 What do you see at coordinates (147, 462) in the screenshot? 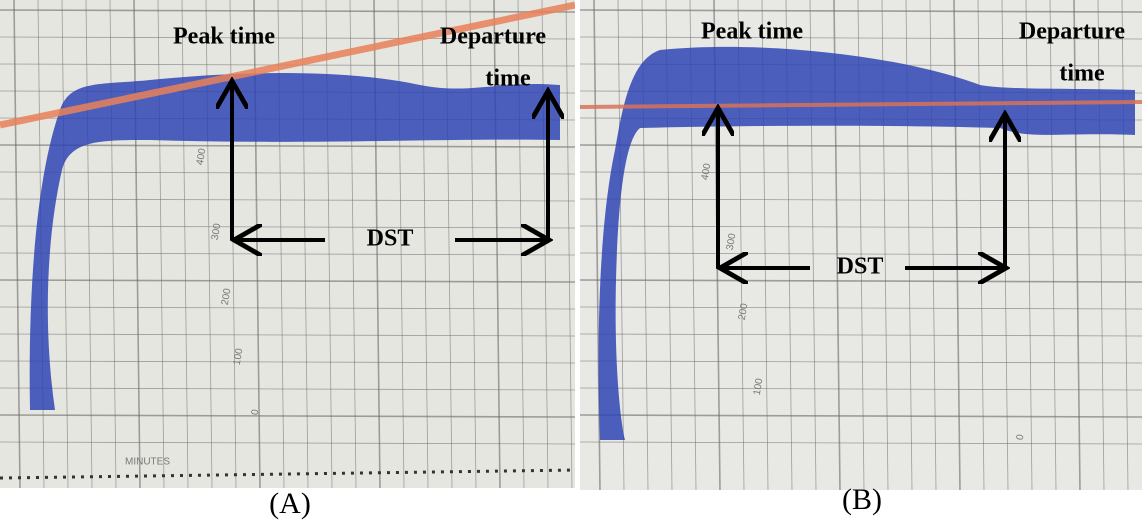
I see `axis-label: MINUTES` at bounding box center [147, 462].